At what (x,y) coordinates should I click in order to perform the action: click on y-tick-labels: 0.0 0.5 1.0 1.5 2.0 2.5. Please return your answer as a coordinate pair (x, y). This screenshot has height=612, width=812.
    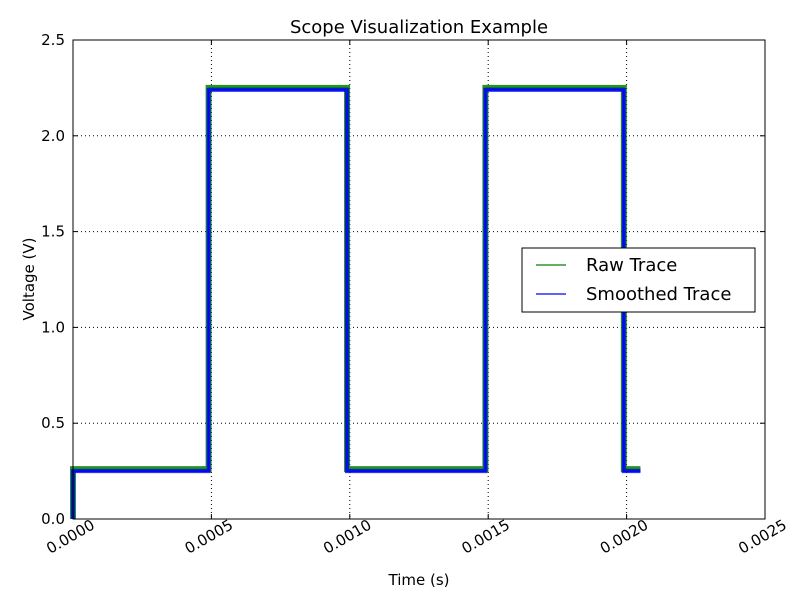
    Looking at the image, I should click on (53, 279).